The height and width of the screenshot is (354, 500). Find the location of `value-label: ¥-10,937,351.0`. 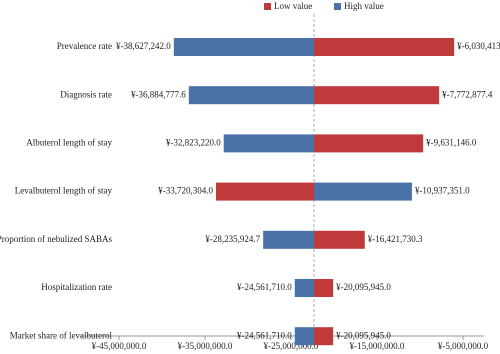

value-label: ¥-10,937,351.0 is located at coordinates (442, 191).